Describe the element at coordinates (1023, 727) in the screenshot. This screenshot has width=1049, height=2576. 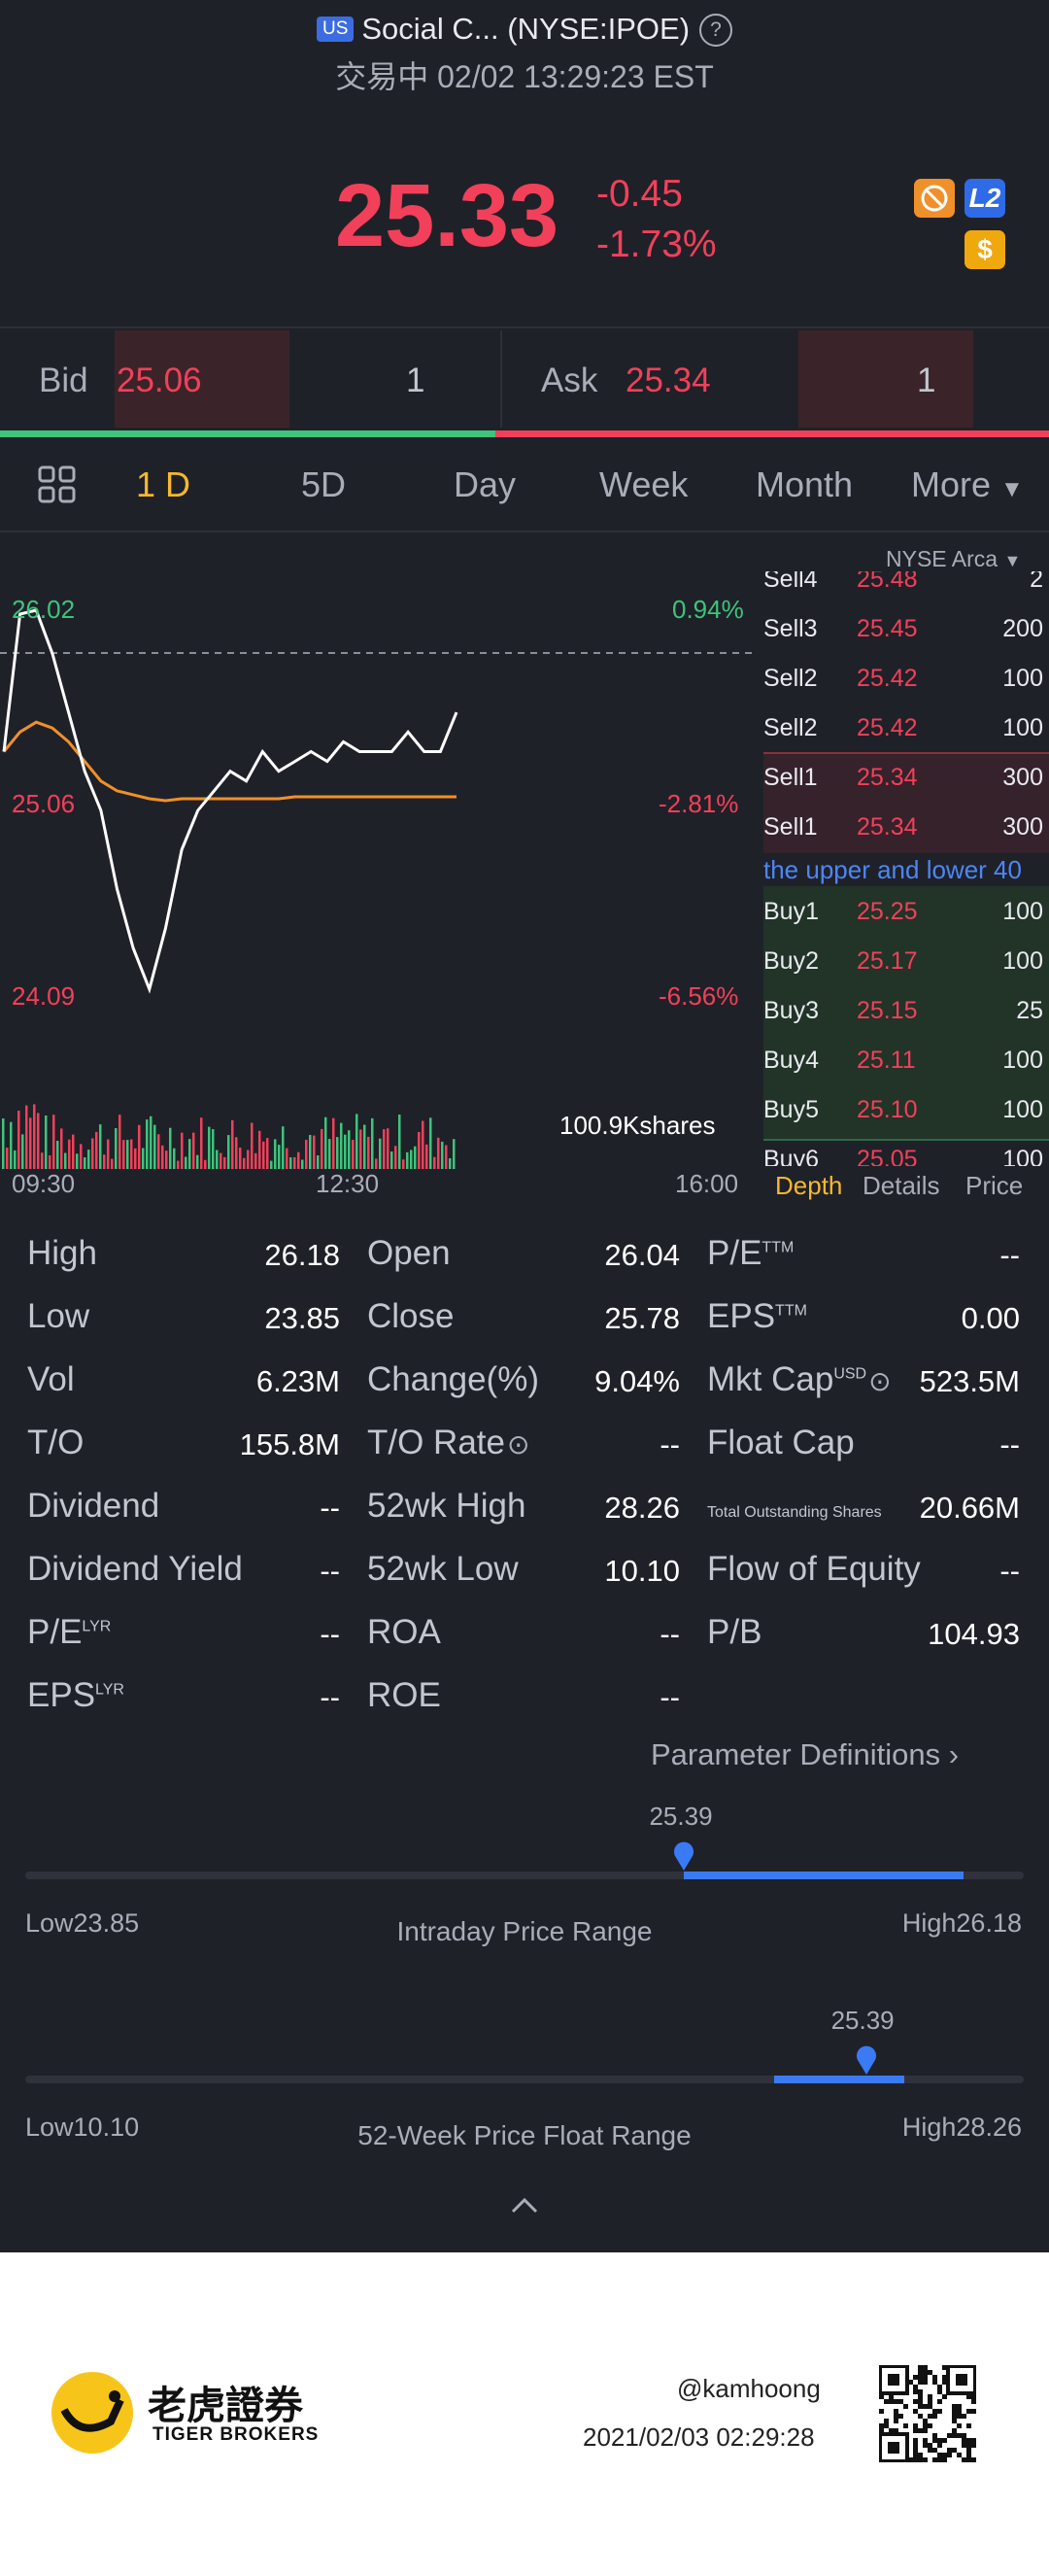
I see `orderbook-size: 100` at that location.